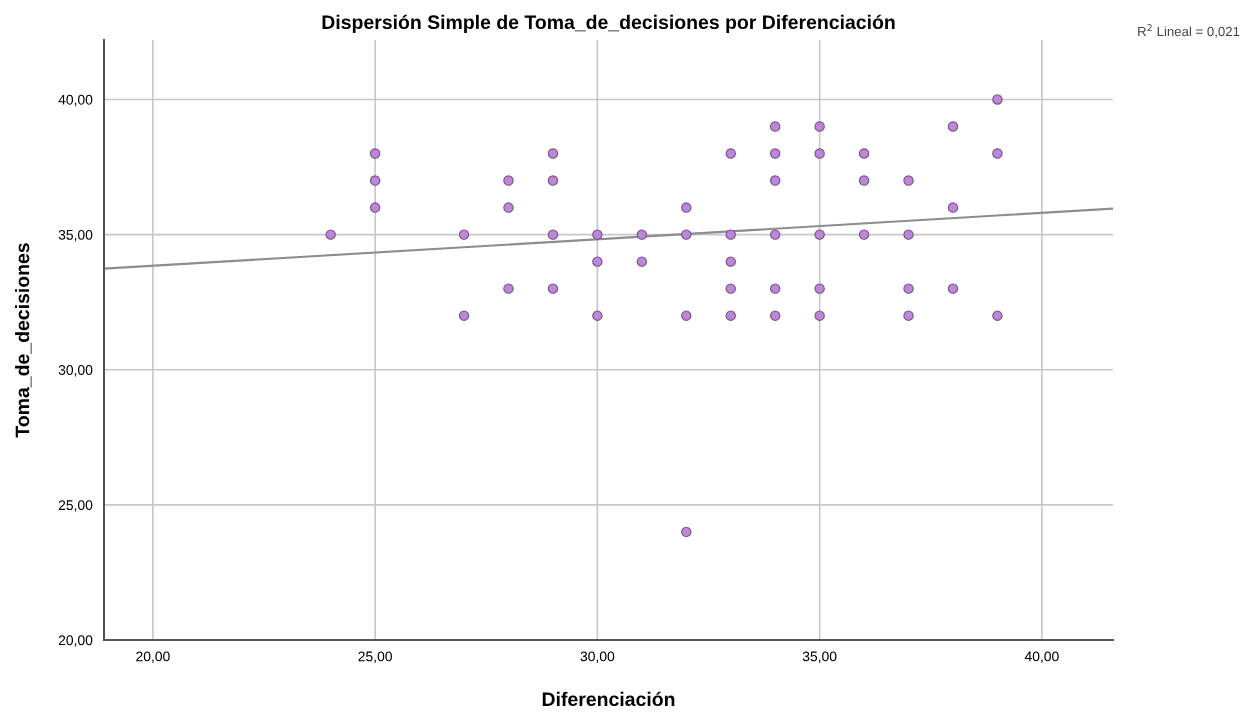 The width and height of the screenshot is (1249, 716). Describe the element at coordinates (819, 657) in the screenshot. I see `x-tick-label: 35,00` at that location.